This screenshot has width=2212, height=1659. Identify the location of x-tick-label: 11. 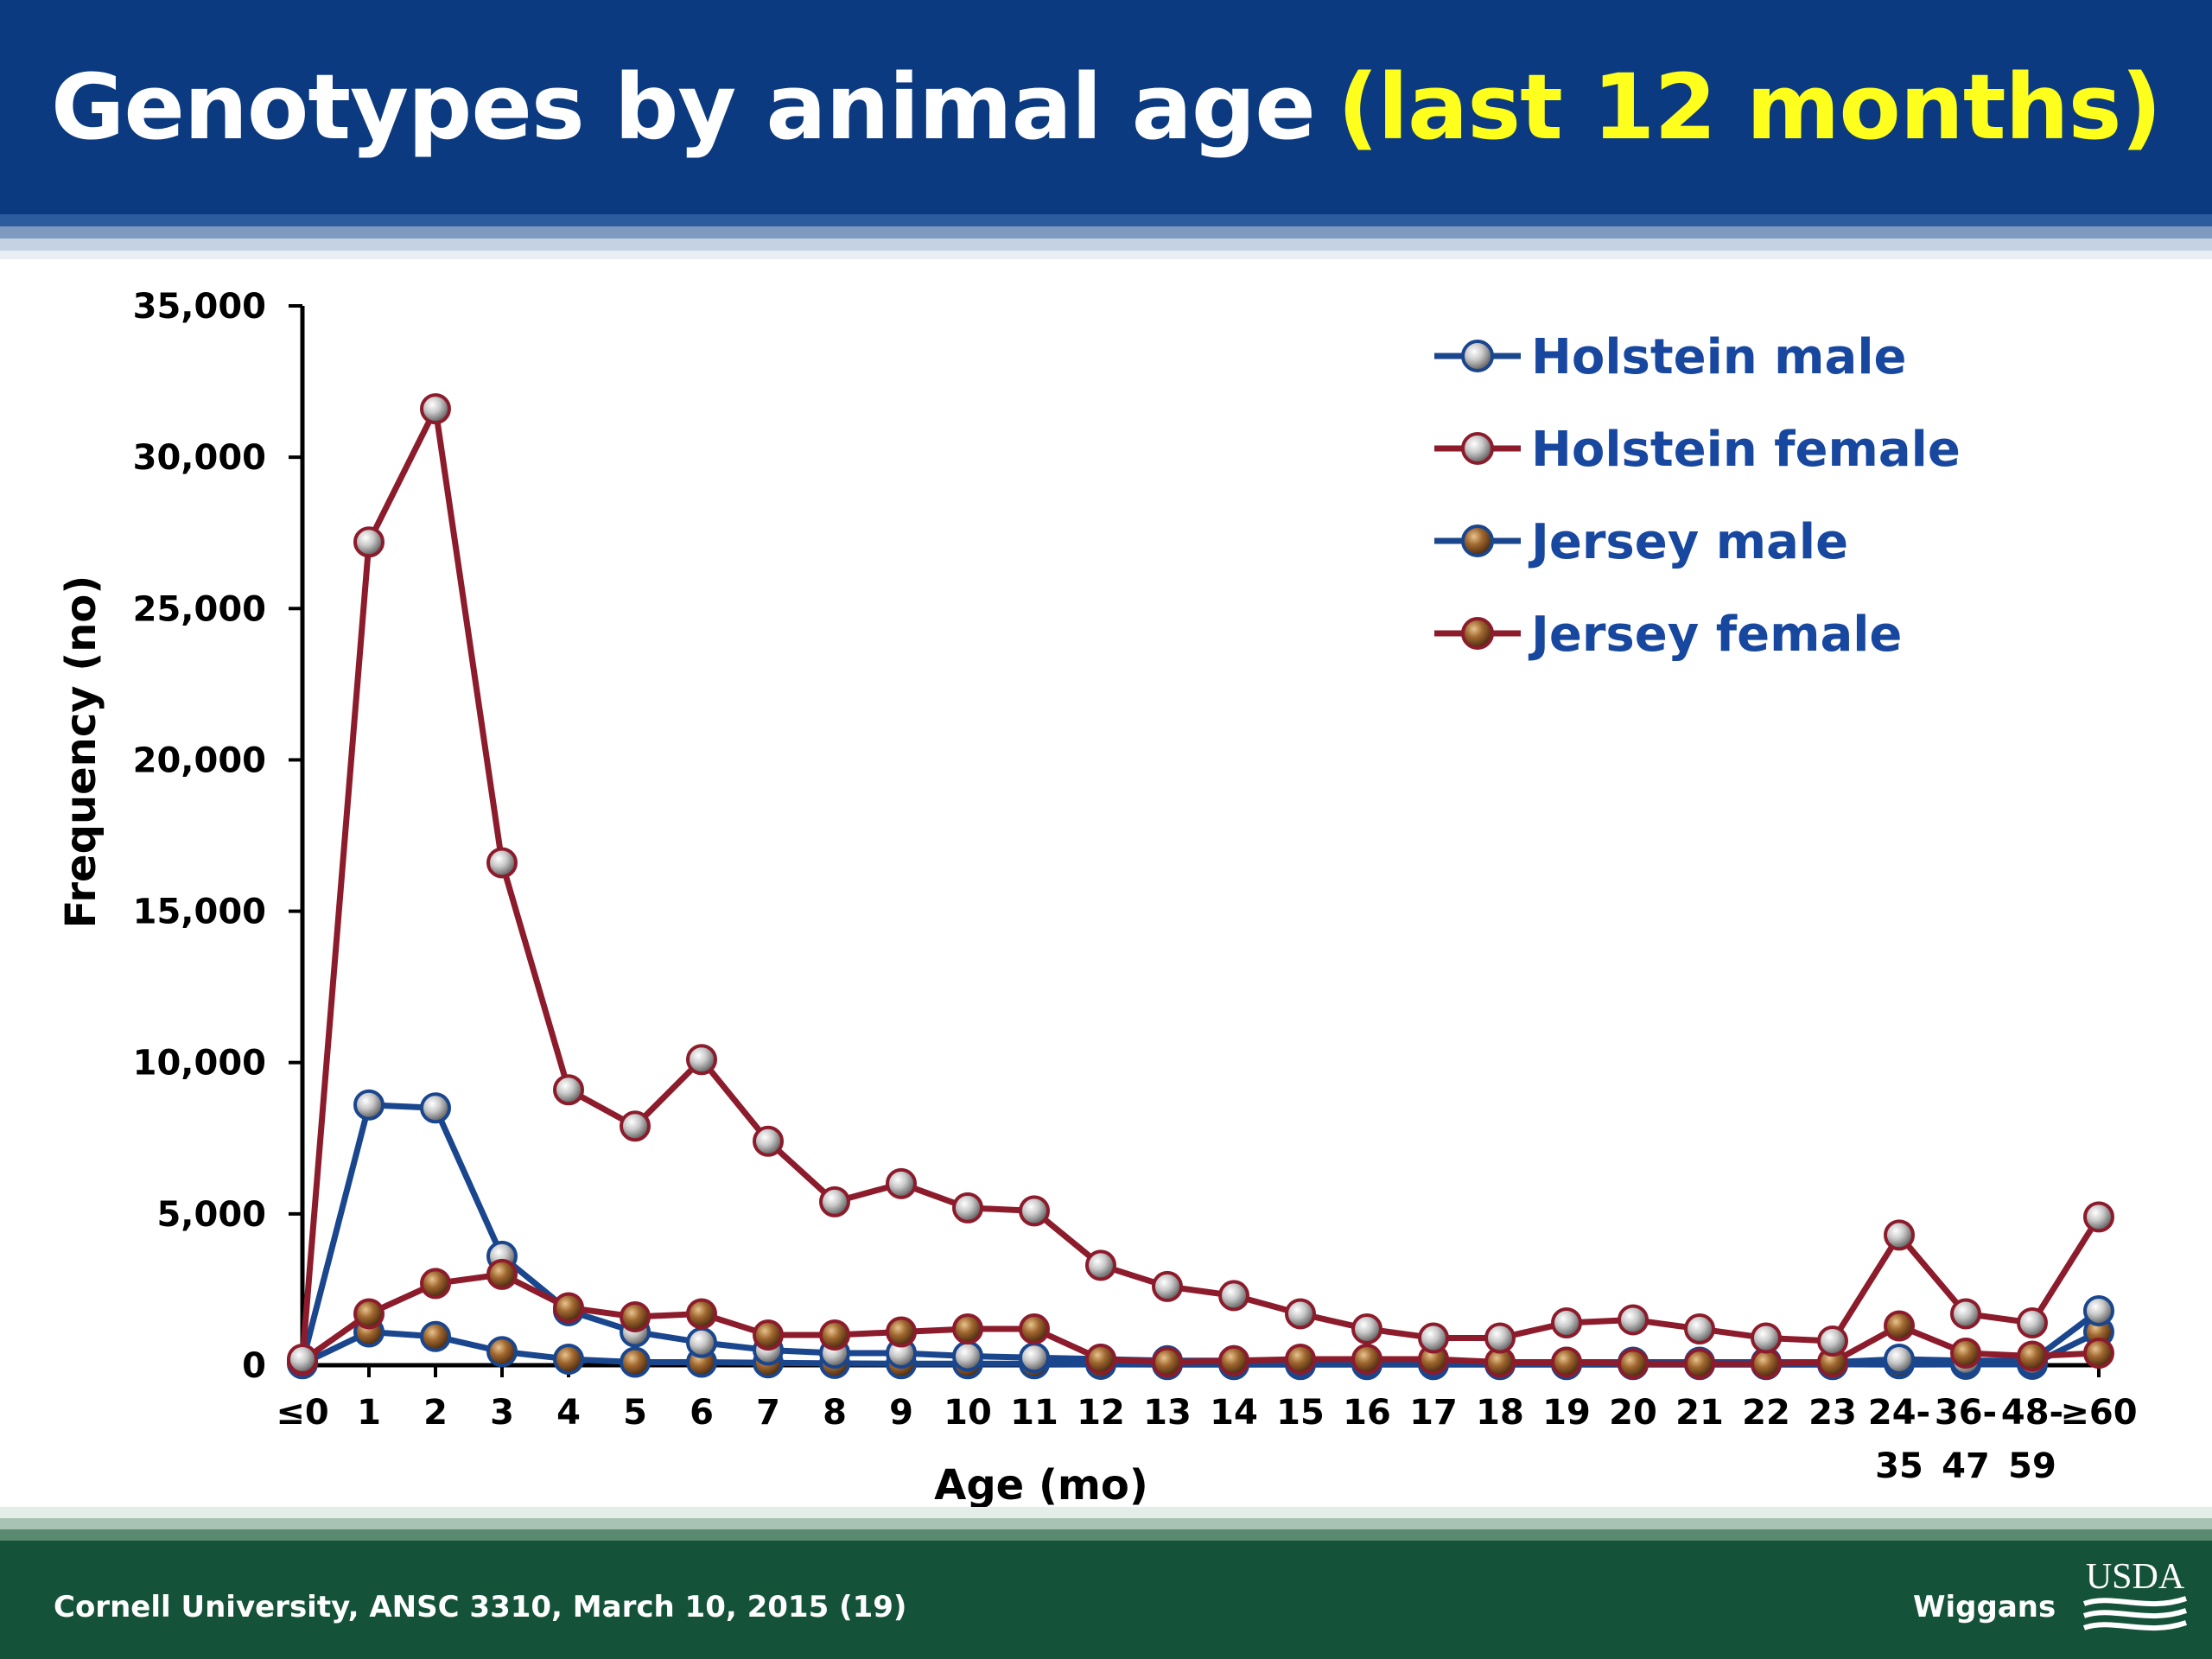
(1034, 1413).